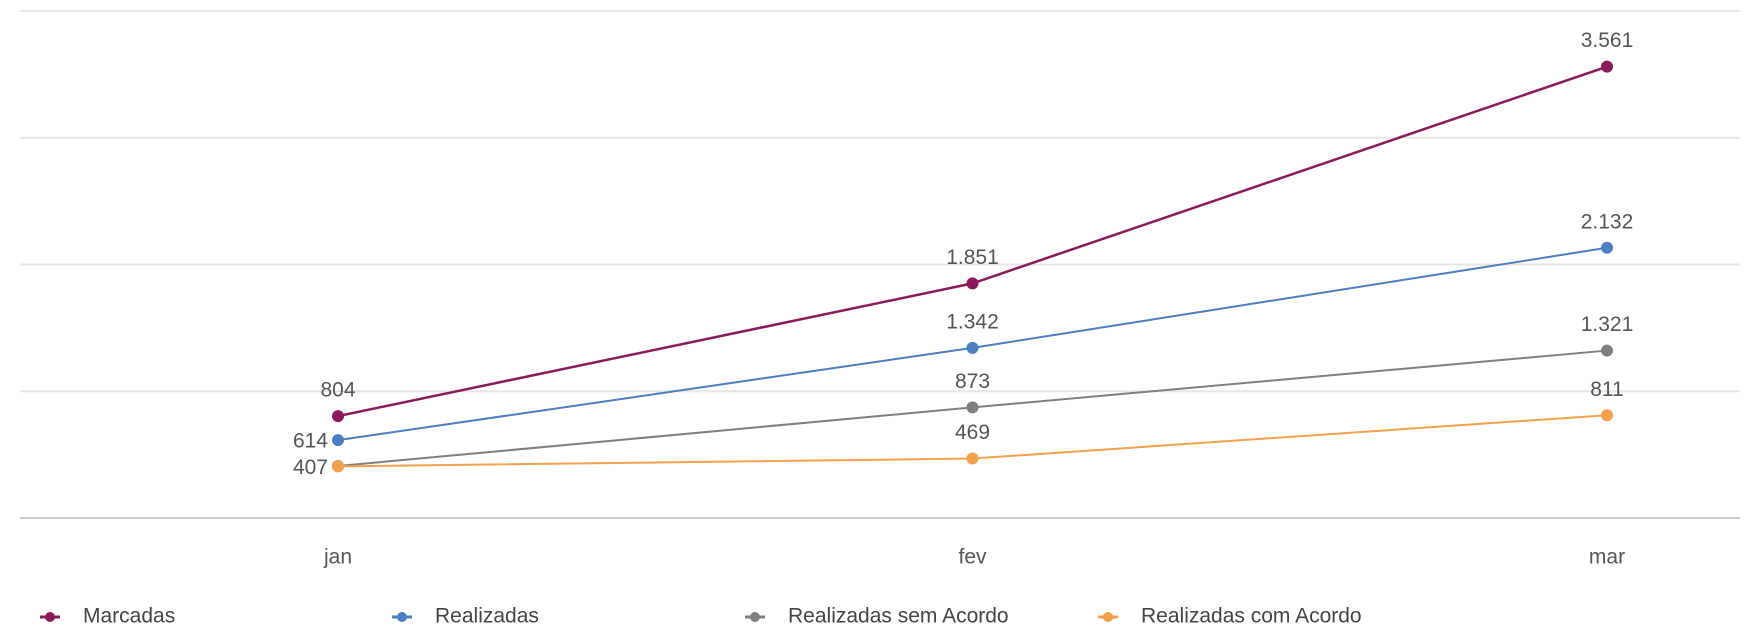 The height and width of the screenshot is (643, 1744). Describe the element at coordinates (1607, 324) in the screenshot. I see `data-label: 1.321` at that location.